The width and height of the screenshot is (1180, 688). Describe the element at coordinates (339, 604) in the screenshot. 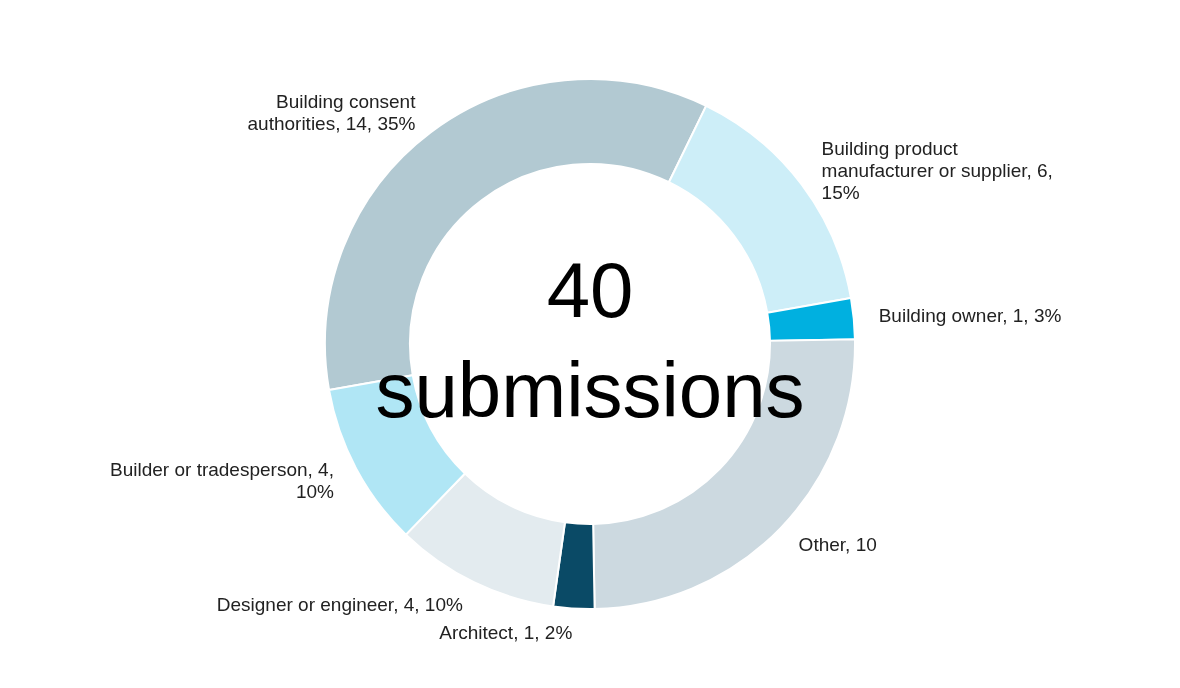

I see `slice-label: Designer or engineer, 4, 10%` at that location.